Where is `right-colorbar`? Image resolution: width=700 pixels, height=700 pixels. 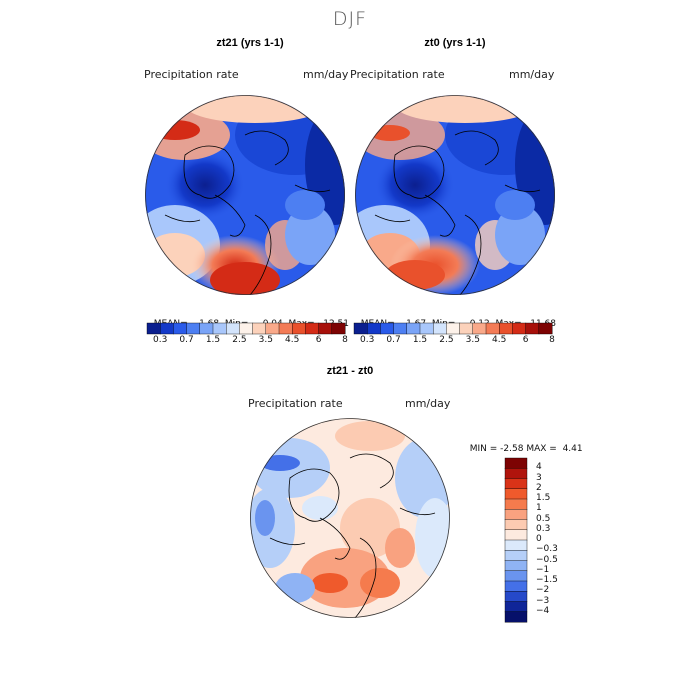
right-colorbar is located at coordinates (453, 328).